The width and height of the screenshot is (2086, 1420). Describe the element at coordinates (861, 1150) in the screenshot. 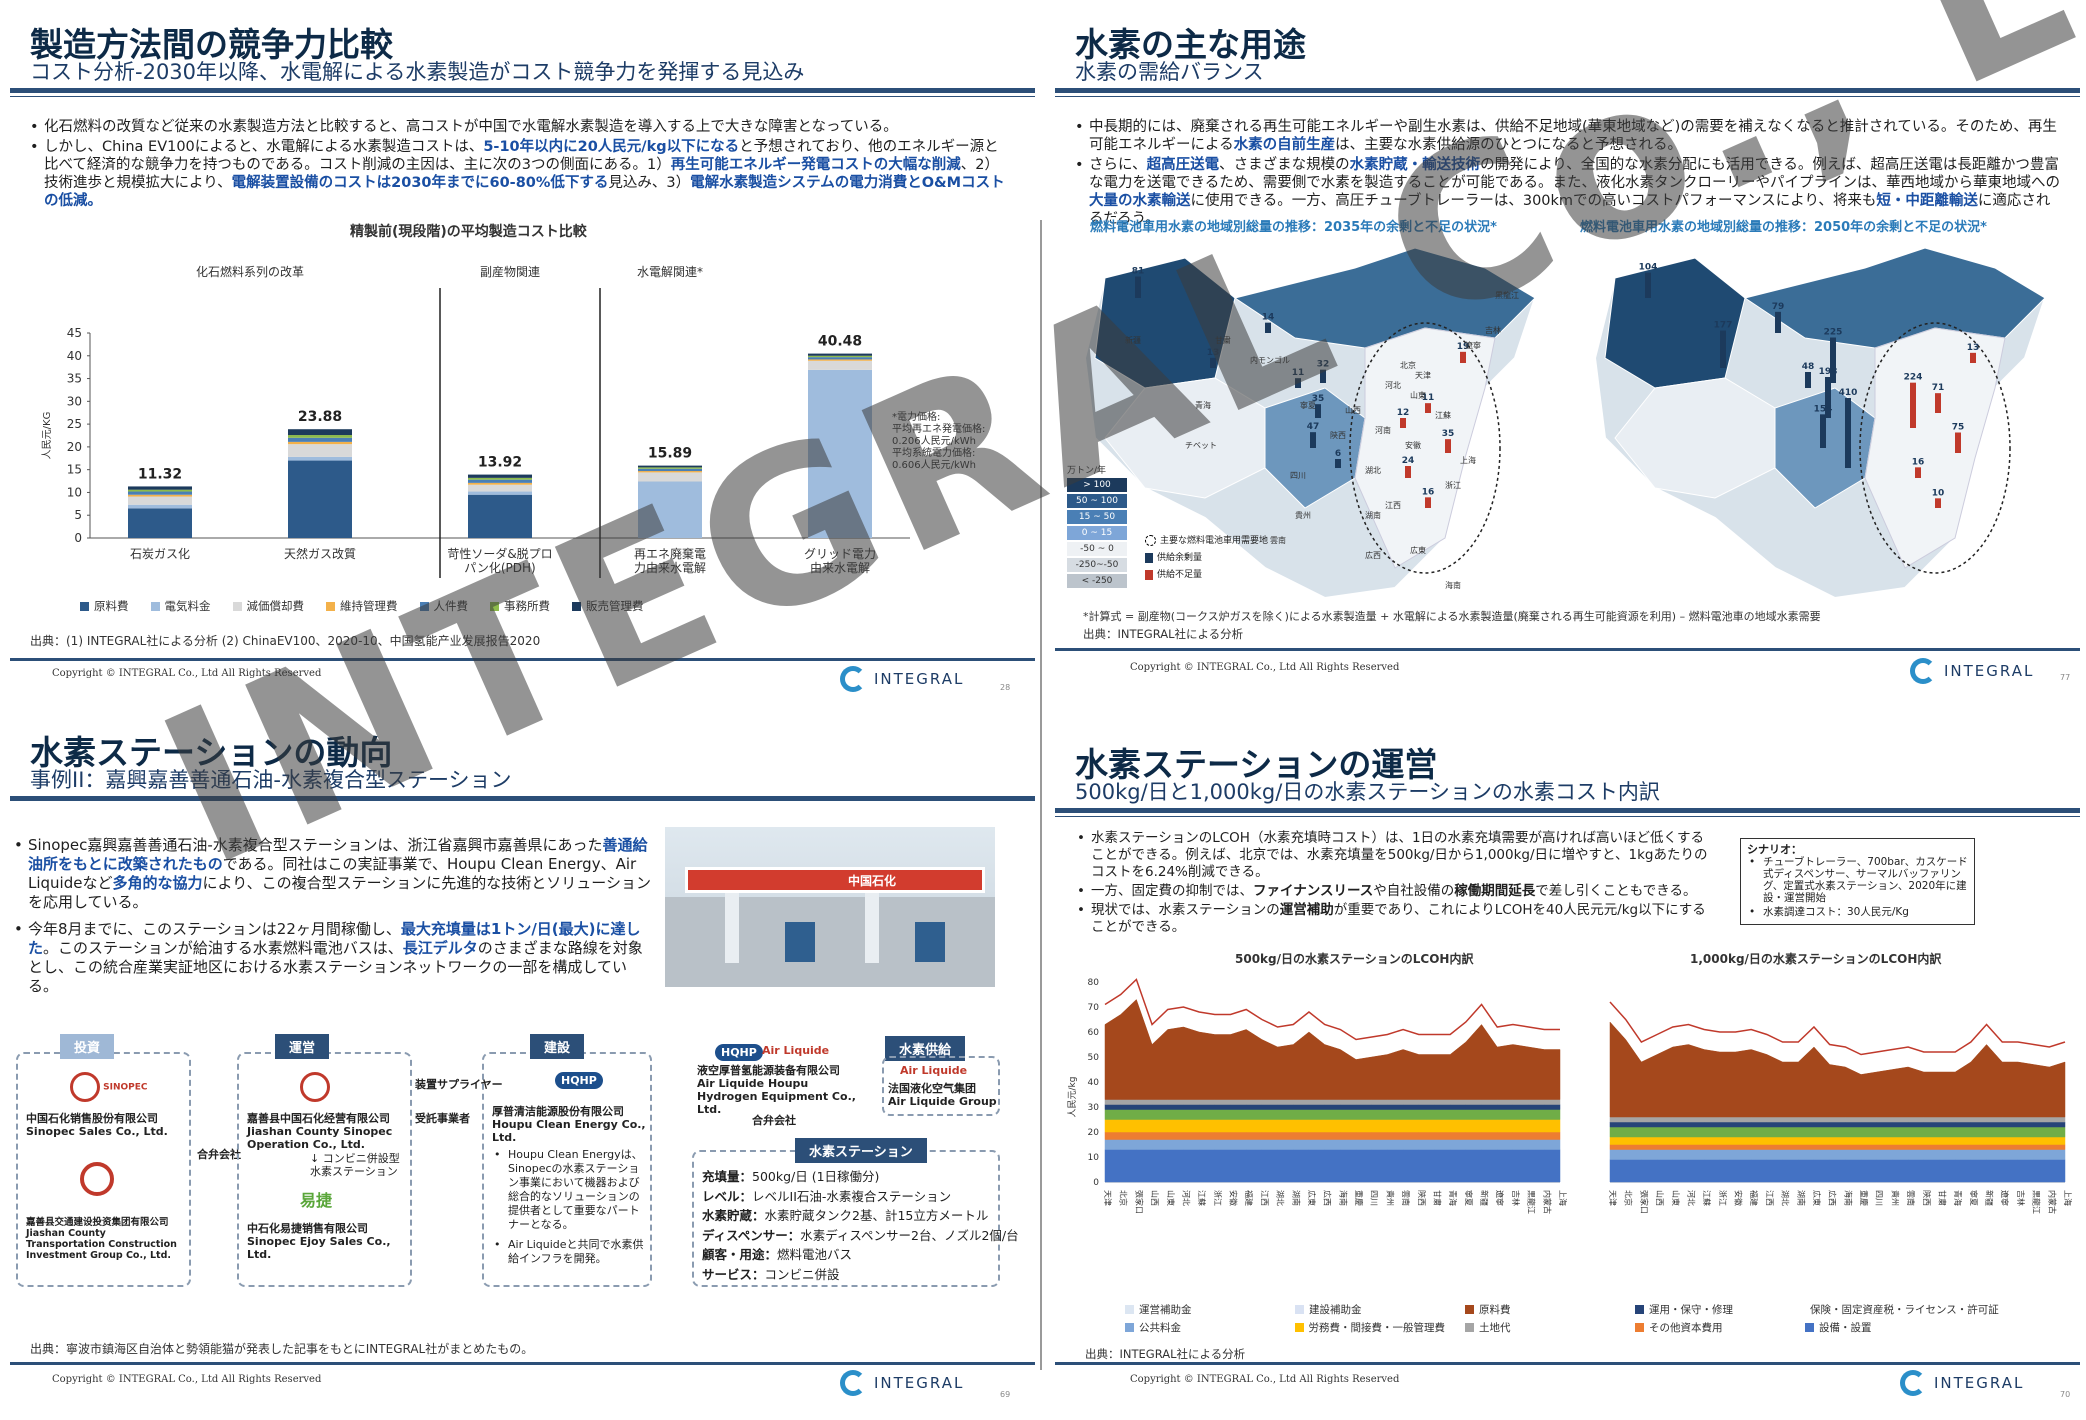

I see `tag-station: 水素ステーション` at that location.